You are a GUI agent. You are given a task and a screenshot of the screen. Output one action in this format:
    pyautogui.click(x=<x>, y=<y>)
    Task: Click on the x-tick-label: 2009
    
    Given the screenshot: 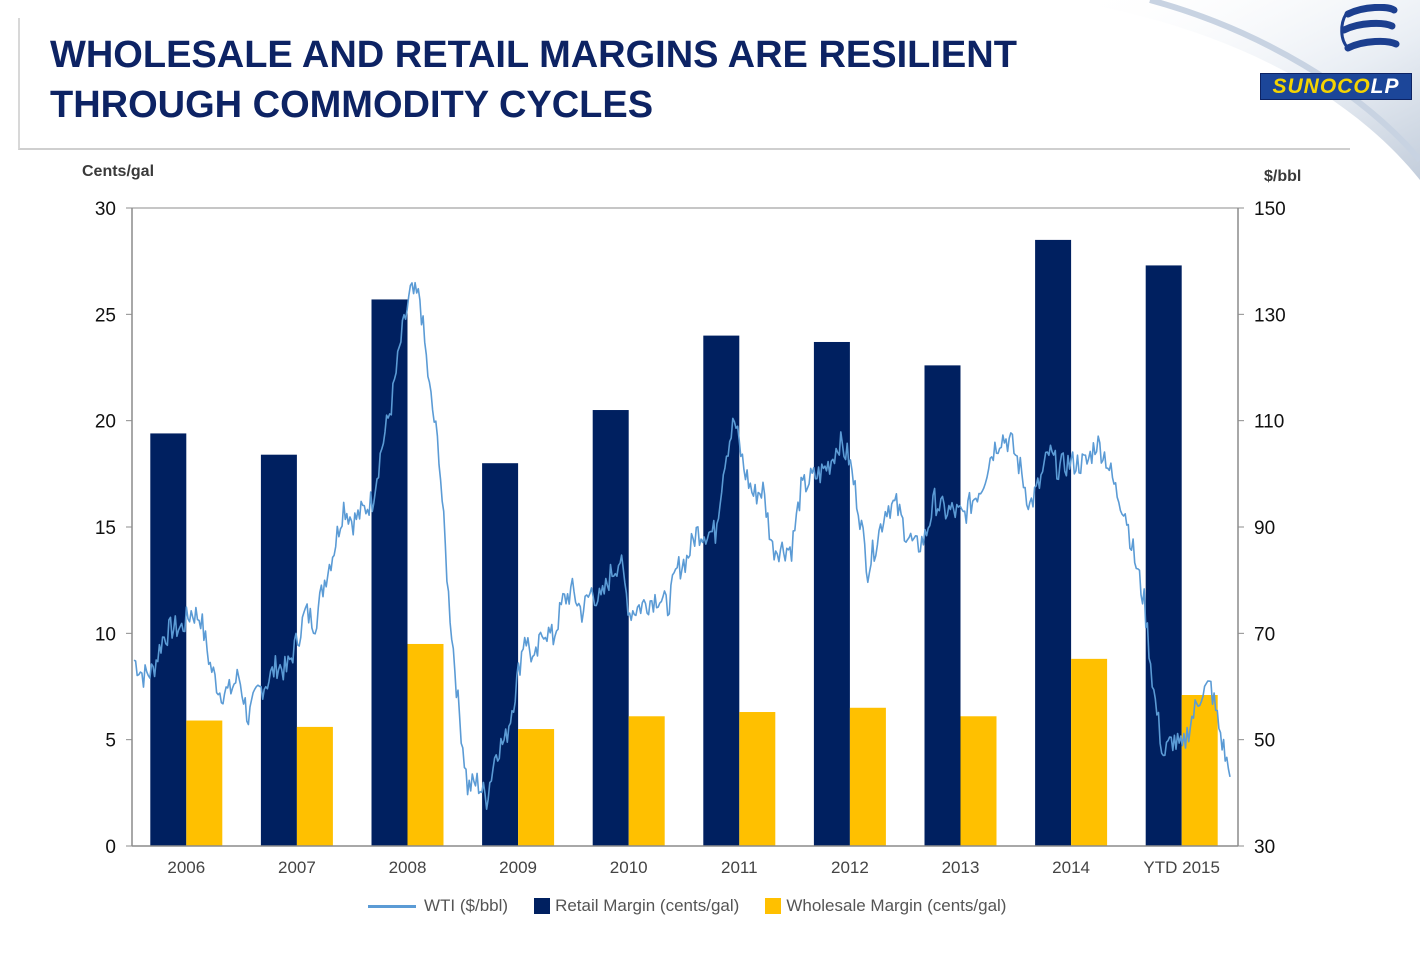 What is the action you would take?
    pyautogui.click(x=518, y=867)
    